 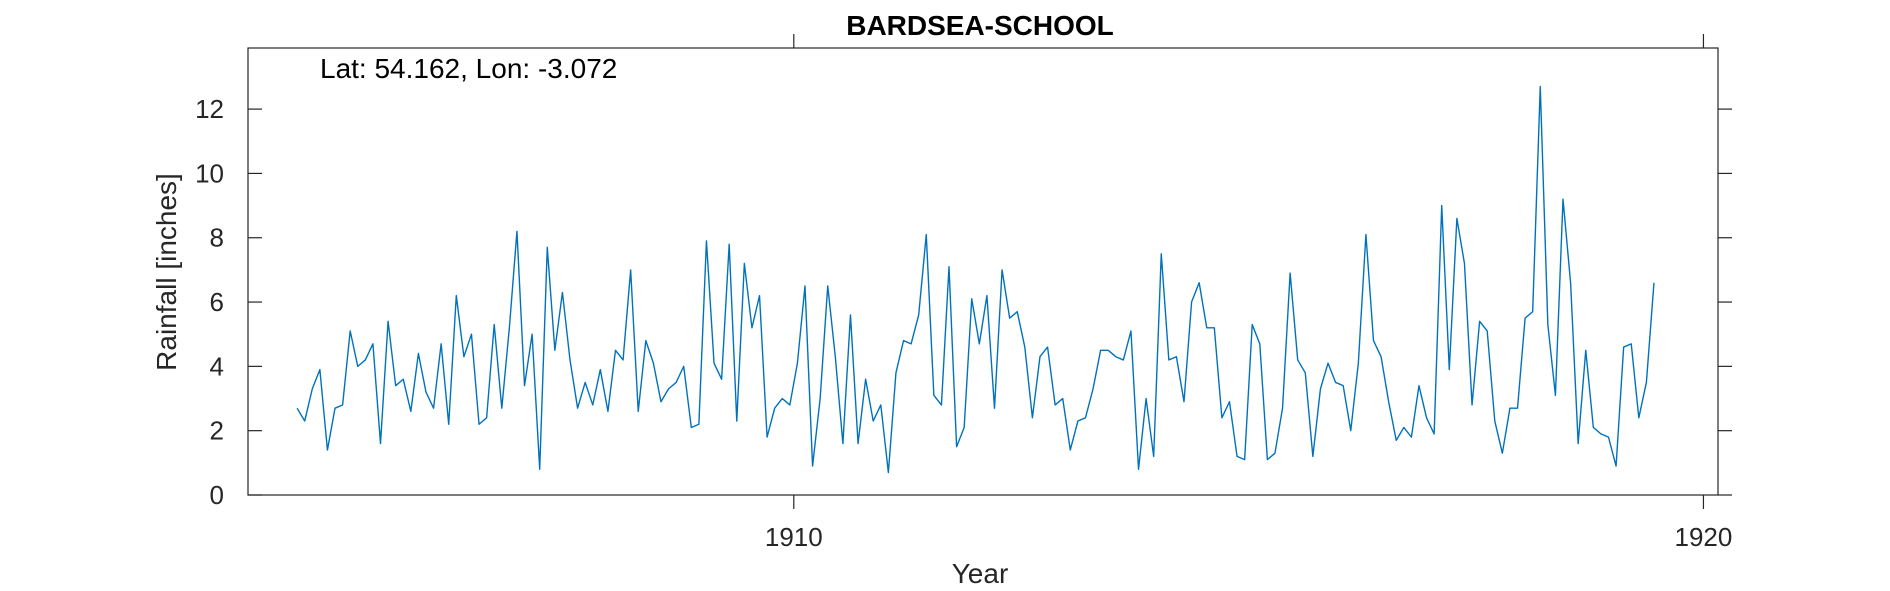 What do you see at coordinates (209, 109) in the screenshot?
I see `y-tick-label: 12` at bounding box center [209, 109].